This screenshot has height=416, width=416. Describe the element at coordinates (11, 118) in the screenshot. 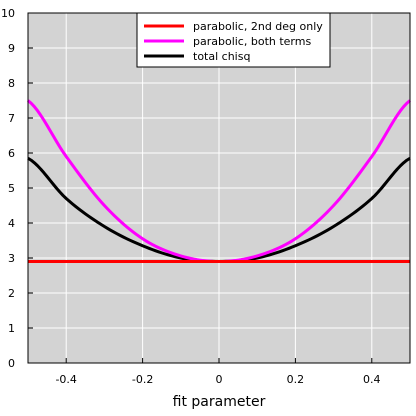

I see `y-tick-label: 7` at that location.